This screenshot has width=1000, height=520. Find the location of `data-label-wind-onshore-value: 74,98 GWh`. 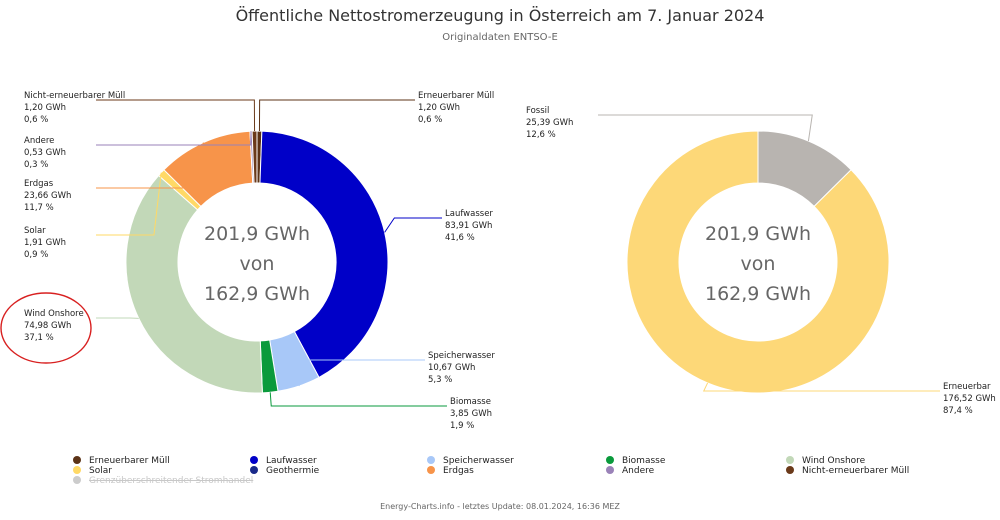

data-label-wind-onshore-value: 74,98 GWh is located at coordinates (47, 326).